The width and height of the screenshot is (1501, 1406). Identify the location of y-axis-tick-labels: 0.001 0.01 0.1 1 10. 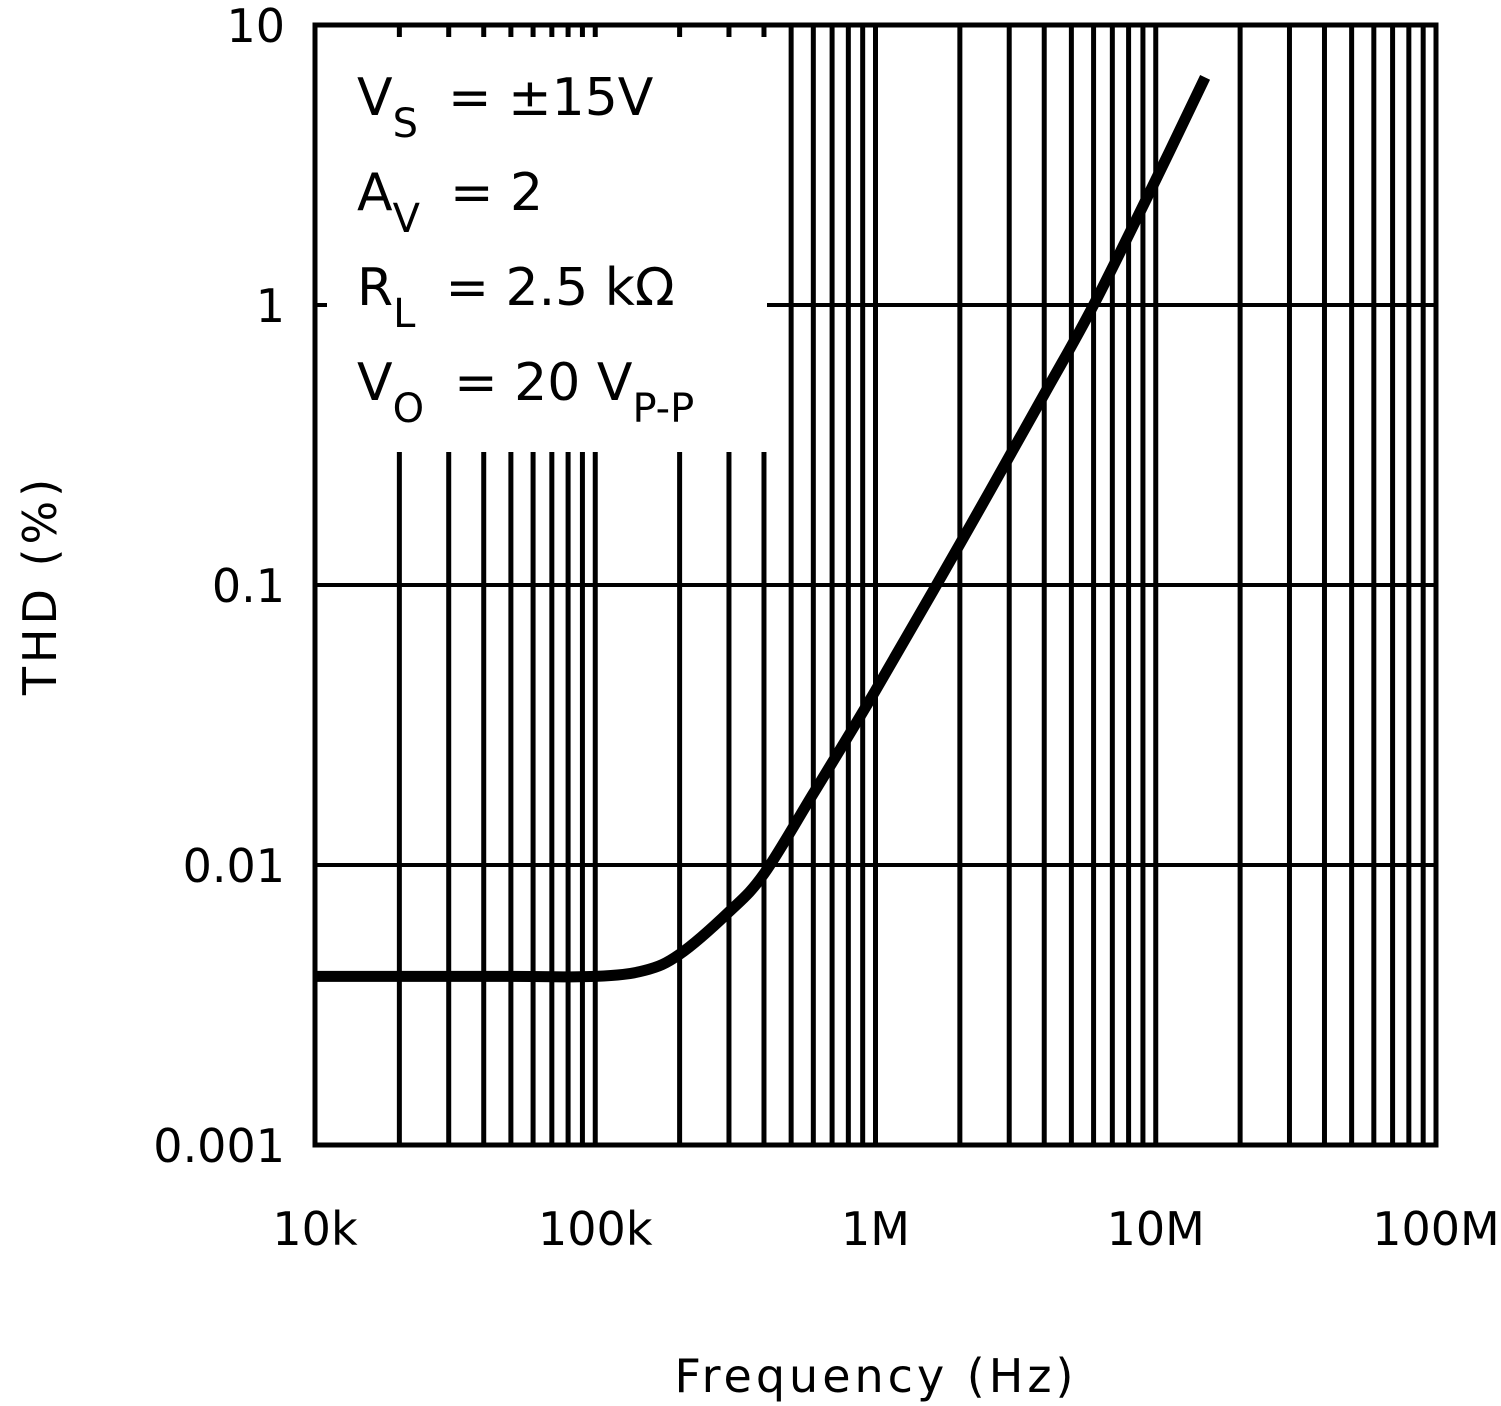
(219, 586).